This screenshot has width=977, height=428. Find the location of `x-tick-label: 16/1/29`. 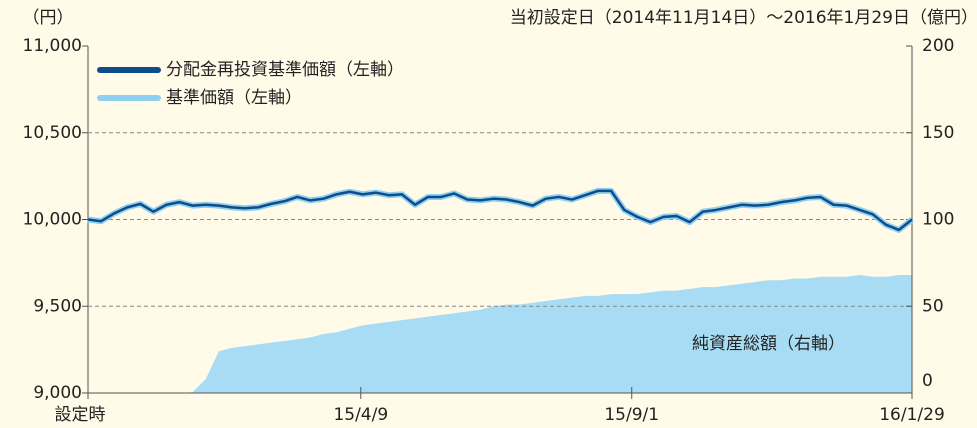

x-tick-label: 16/1/29 is located at coordinates (912, 415).